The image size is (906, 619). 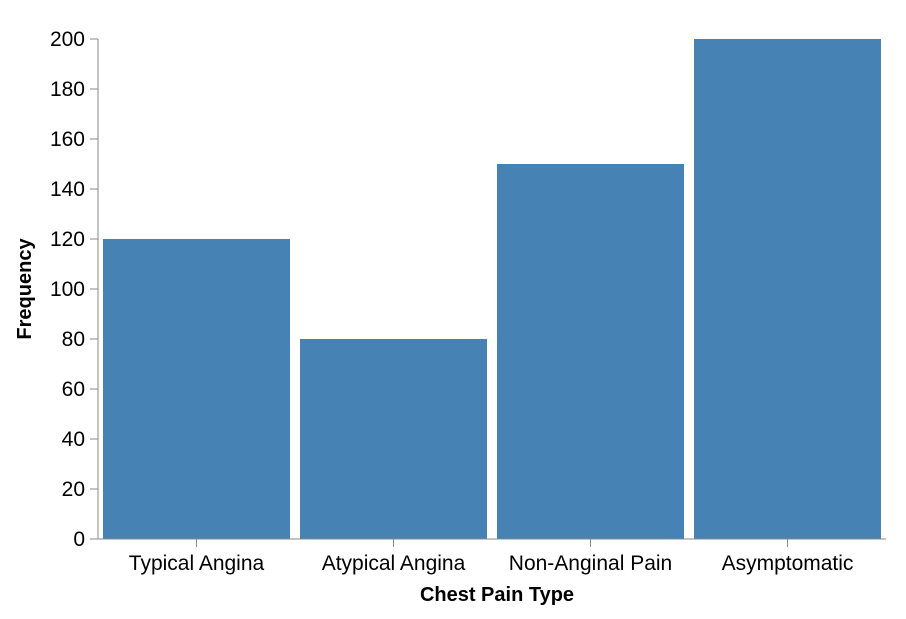 I want to click on y-tick-label: 200, so click(x=67, y=39).